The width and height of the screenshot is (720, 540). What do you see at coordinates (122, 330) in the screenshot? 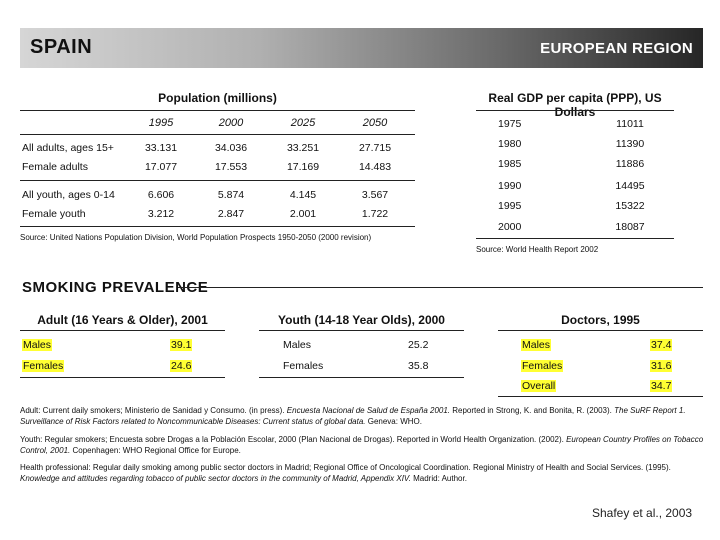
I see `adult-top-rule` at bounding box center [122, 330].